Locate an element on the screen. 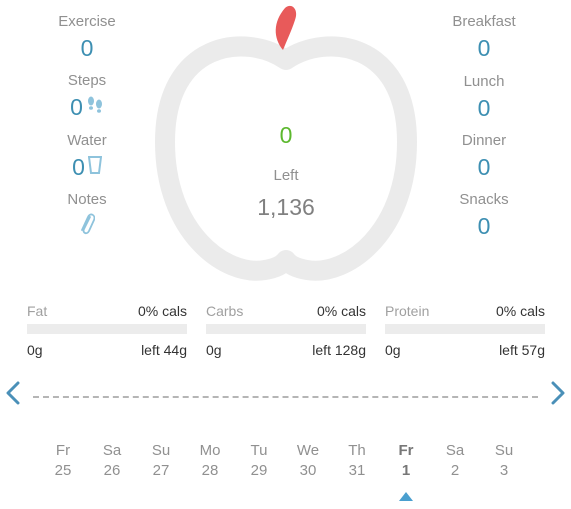  day-item: Fr 25 is located at coordinates (63, 461).